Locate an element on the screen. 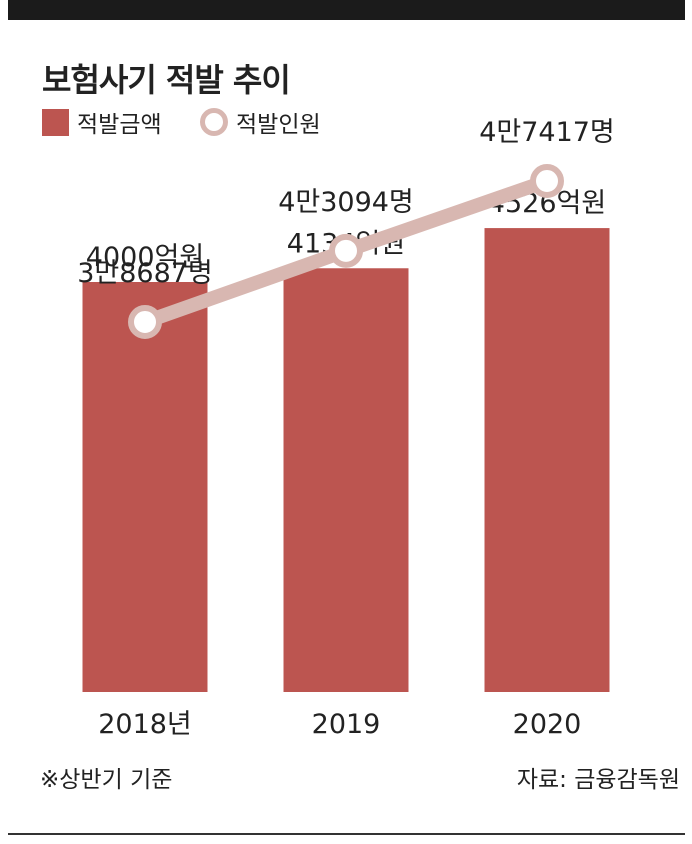  people-value-label-0: 3만8687명 is located at coordinates (145, 273).